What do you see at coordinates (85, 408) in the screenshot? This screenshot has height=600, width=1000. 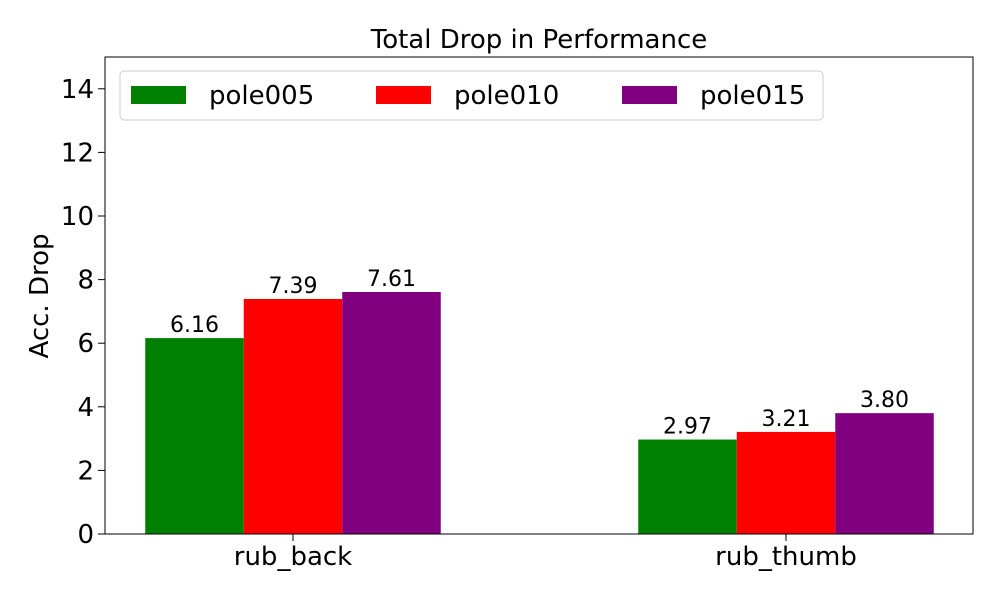 I see `y-tick-label: 4` at bounding box center [85, 408].